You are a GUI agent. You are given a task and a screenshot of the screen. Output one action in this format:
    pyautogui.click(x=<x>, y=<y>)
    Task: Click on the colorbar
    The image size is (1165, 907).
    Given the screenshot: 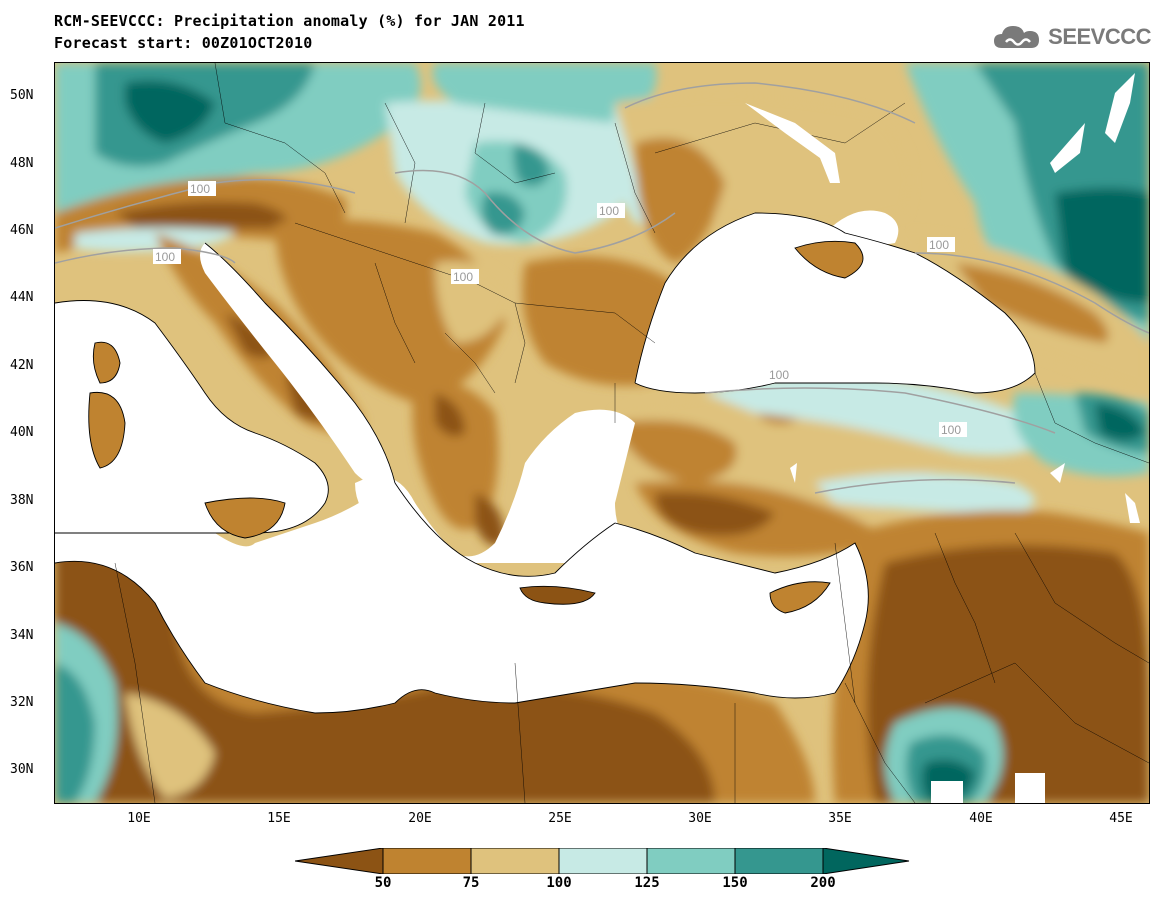 What is the action you would take?
    pyautogui.click(x=602, y=861)
    